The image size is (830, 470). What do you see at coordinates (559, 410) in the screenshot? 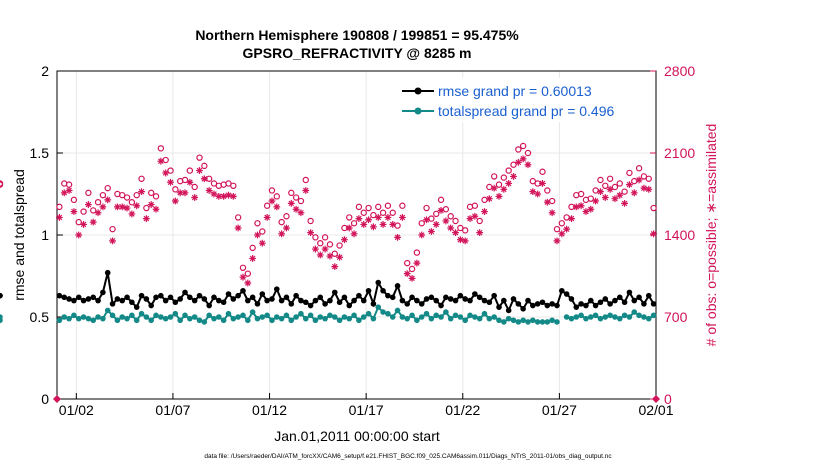
I see `x-tick-label: 01/27` at bounding box center [559, 410].